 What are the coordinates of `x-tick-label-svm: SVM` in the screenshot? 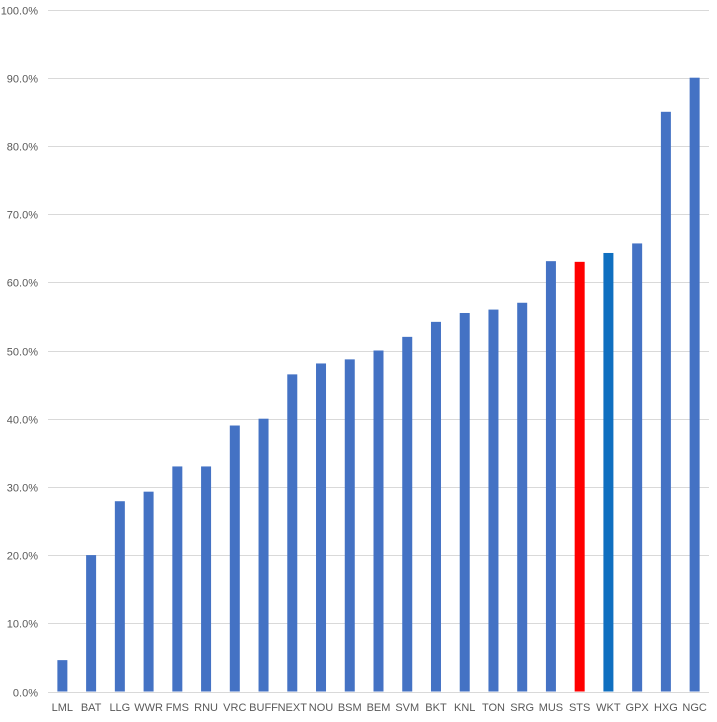 It's located at (407, 708).